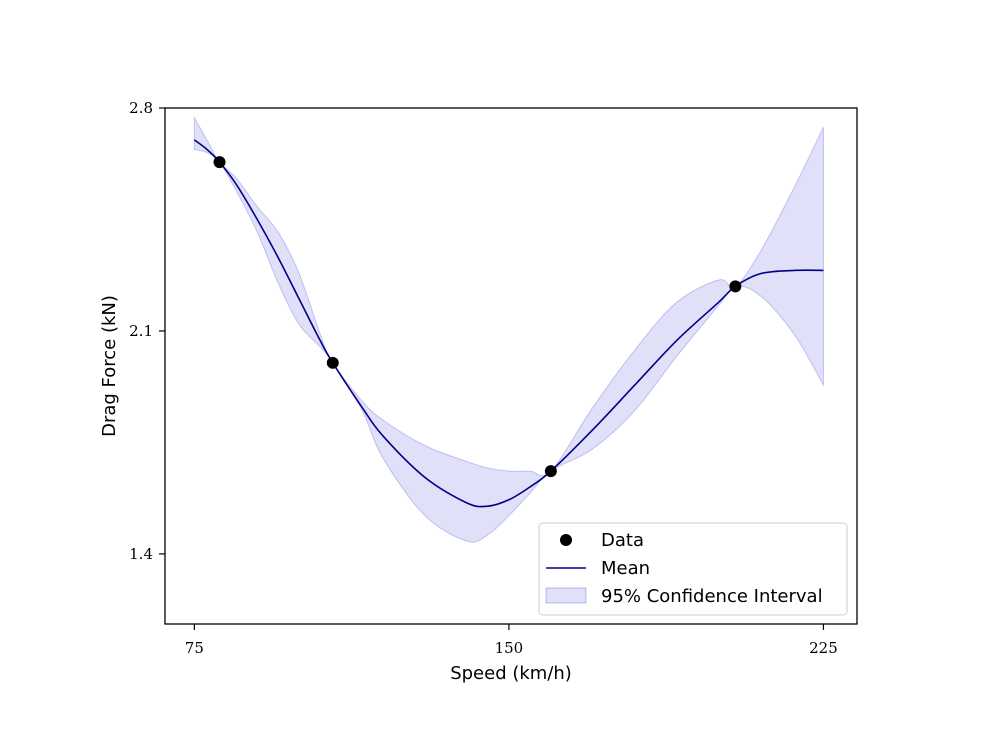 This screenshot has width=1000, height=733. I want to click on legend-box, so click(693, 569).